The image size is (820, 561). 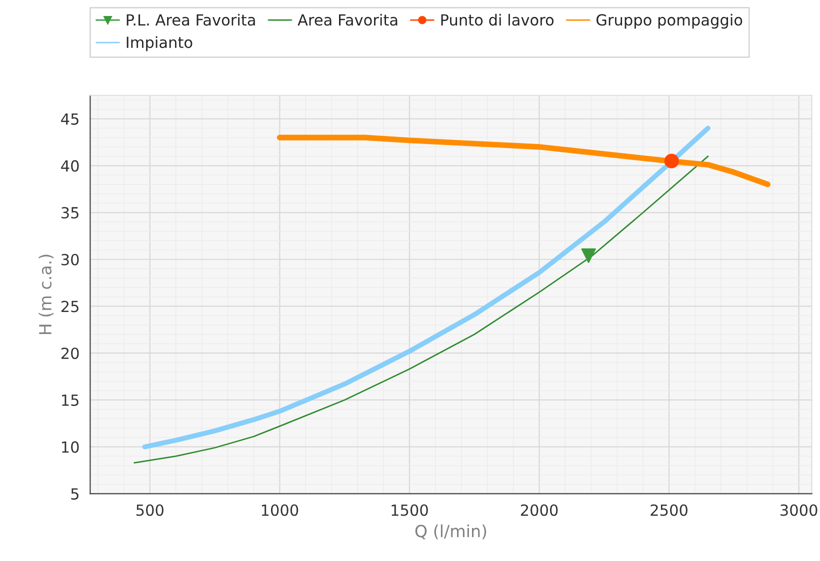 What do you see at coordinates (497, 20) in the screenshot?
I see `legend-label: Punto di lavoro` at bounding box center [497, 20].